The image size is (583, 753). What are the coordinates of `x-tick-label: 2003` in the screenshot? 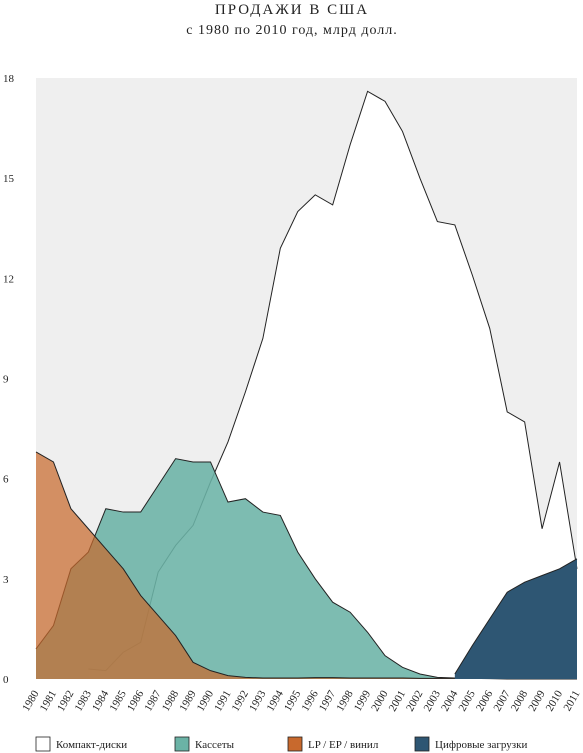 It's located at (433, 700).